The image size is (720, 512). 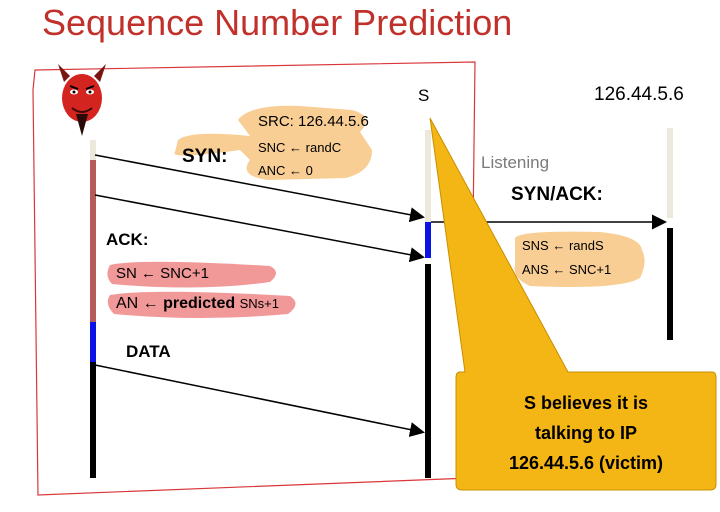 I want to click on syn-sn-text: SNC ← randC, so click(x=300, y=147).